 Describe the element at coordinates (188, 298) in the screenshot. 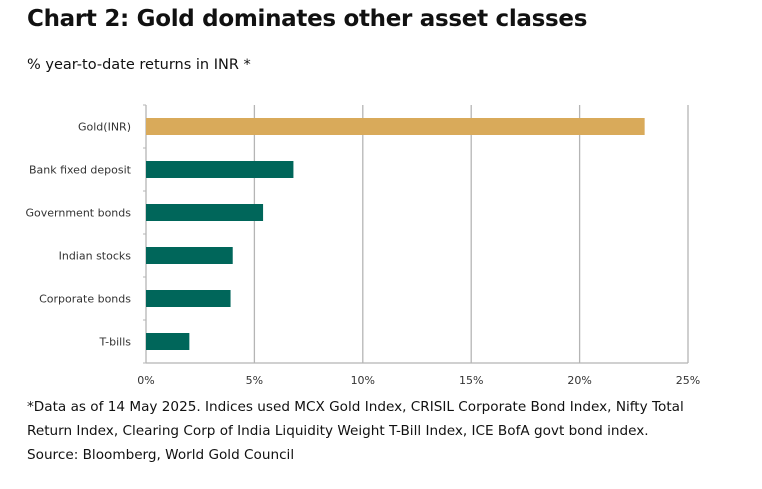

I see `bar-corporate-bonds` at that location.